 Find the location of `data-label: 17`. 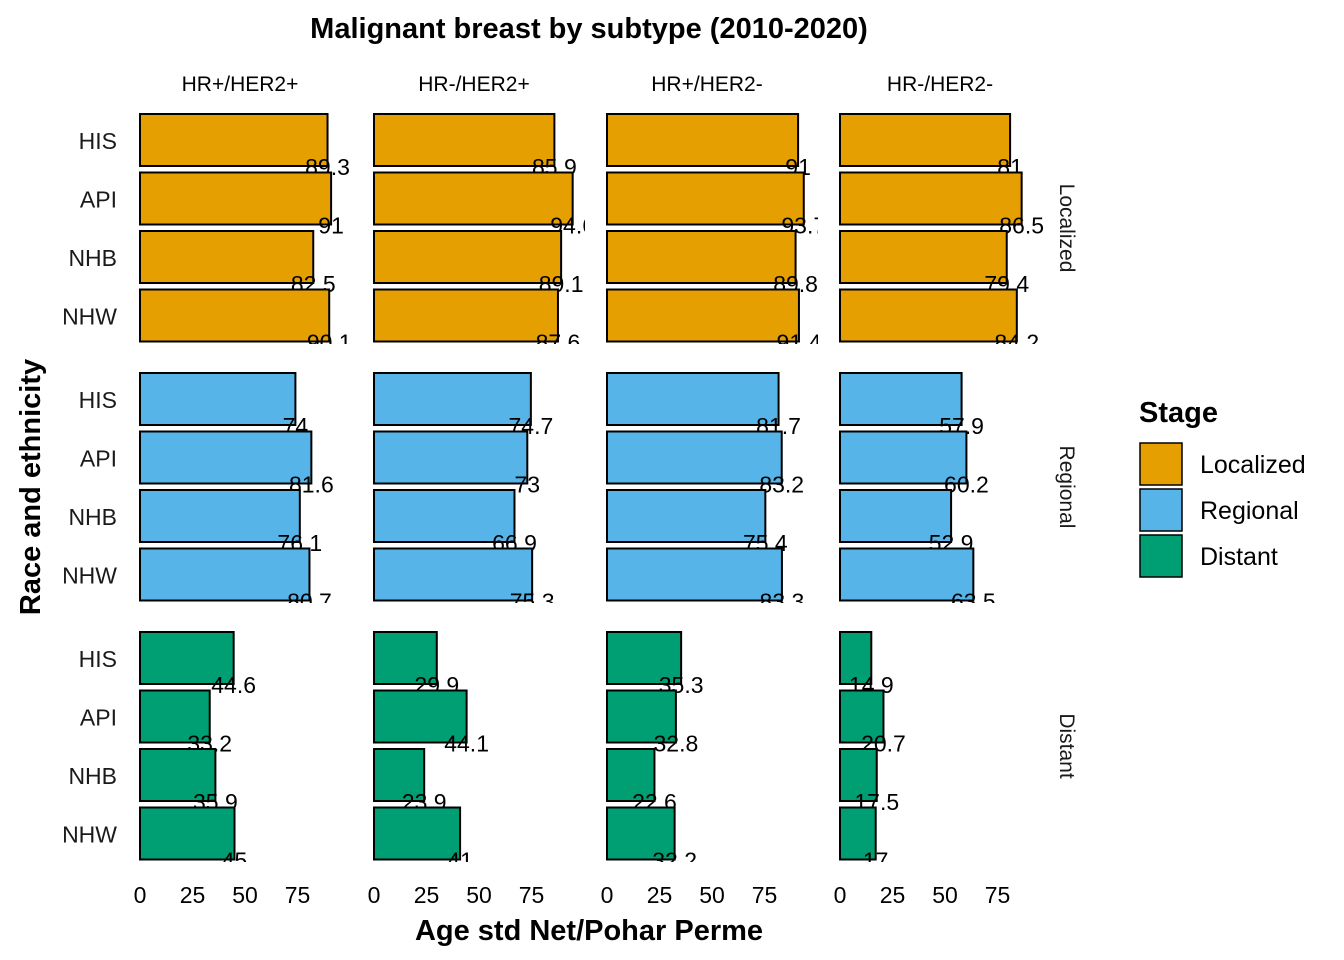

data-label: 17 is located at coordinates (876, 861).